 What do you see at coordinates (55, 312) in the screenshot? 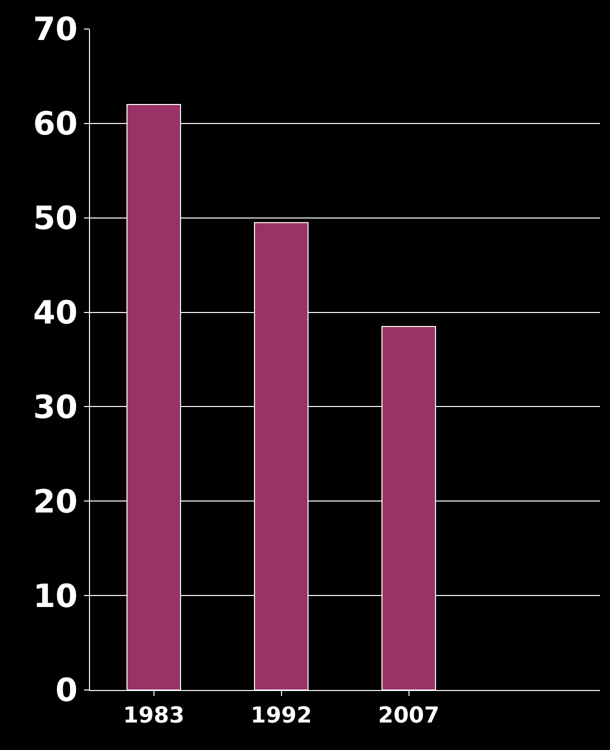
I see `y-tick-label: 40` at bounding box center [55, 312].